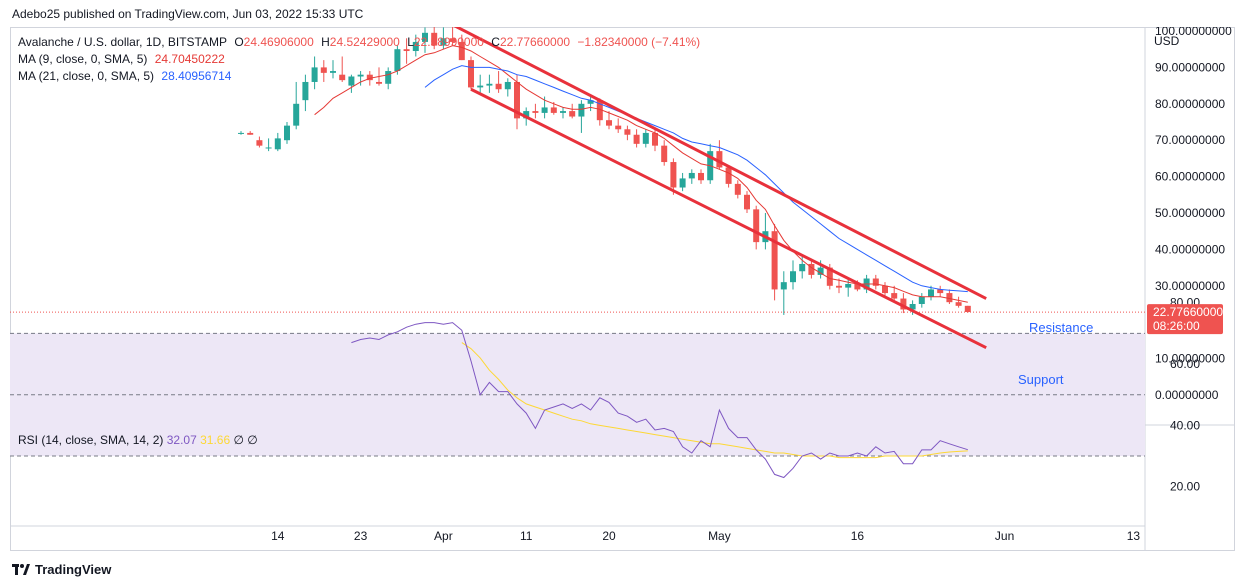 The height and width of the screenshot is (587, 1245). What do you see at coordinates (1190, 213) in the screenshot?
I see `price-tick-label: 50.00000000` at bounding box center [1190, 213].